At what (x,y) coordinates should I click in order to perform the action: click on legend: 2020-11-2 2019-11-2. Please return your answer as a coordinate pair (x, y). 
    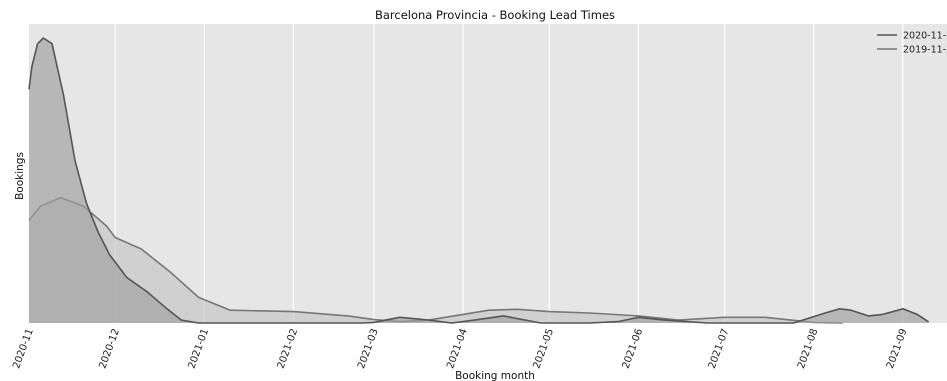
    Looking at the image, I should click on (912, 43).